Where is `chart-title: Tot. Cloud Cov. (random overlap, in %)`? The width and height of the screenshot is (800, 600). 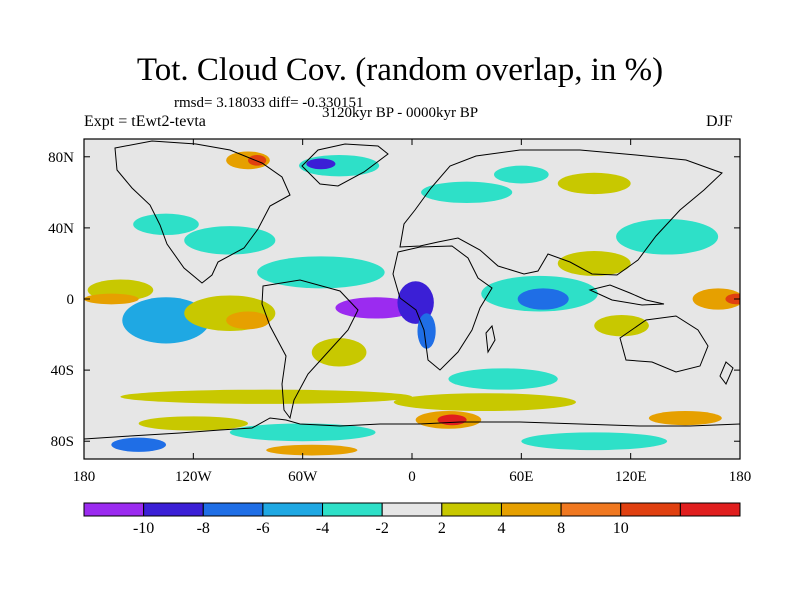 chart-title: Tot. Cloud Cov. (random overlap, in %) is located at coordinates (400, 70).